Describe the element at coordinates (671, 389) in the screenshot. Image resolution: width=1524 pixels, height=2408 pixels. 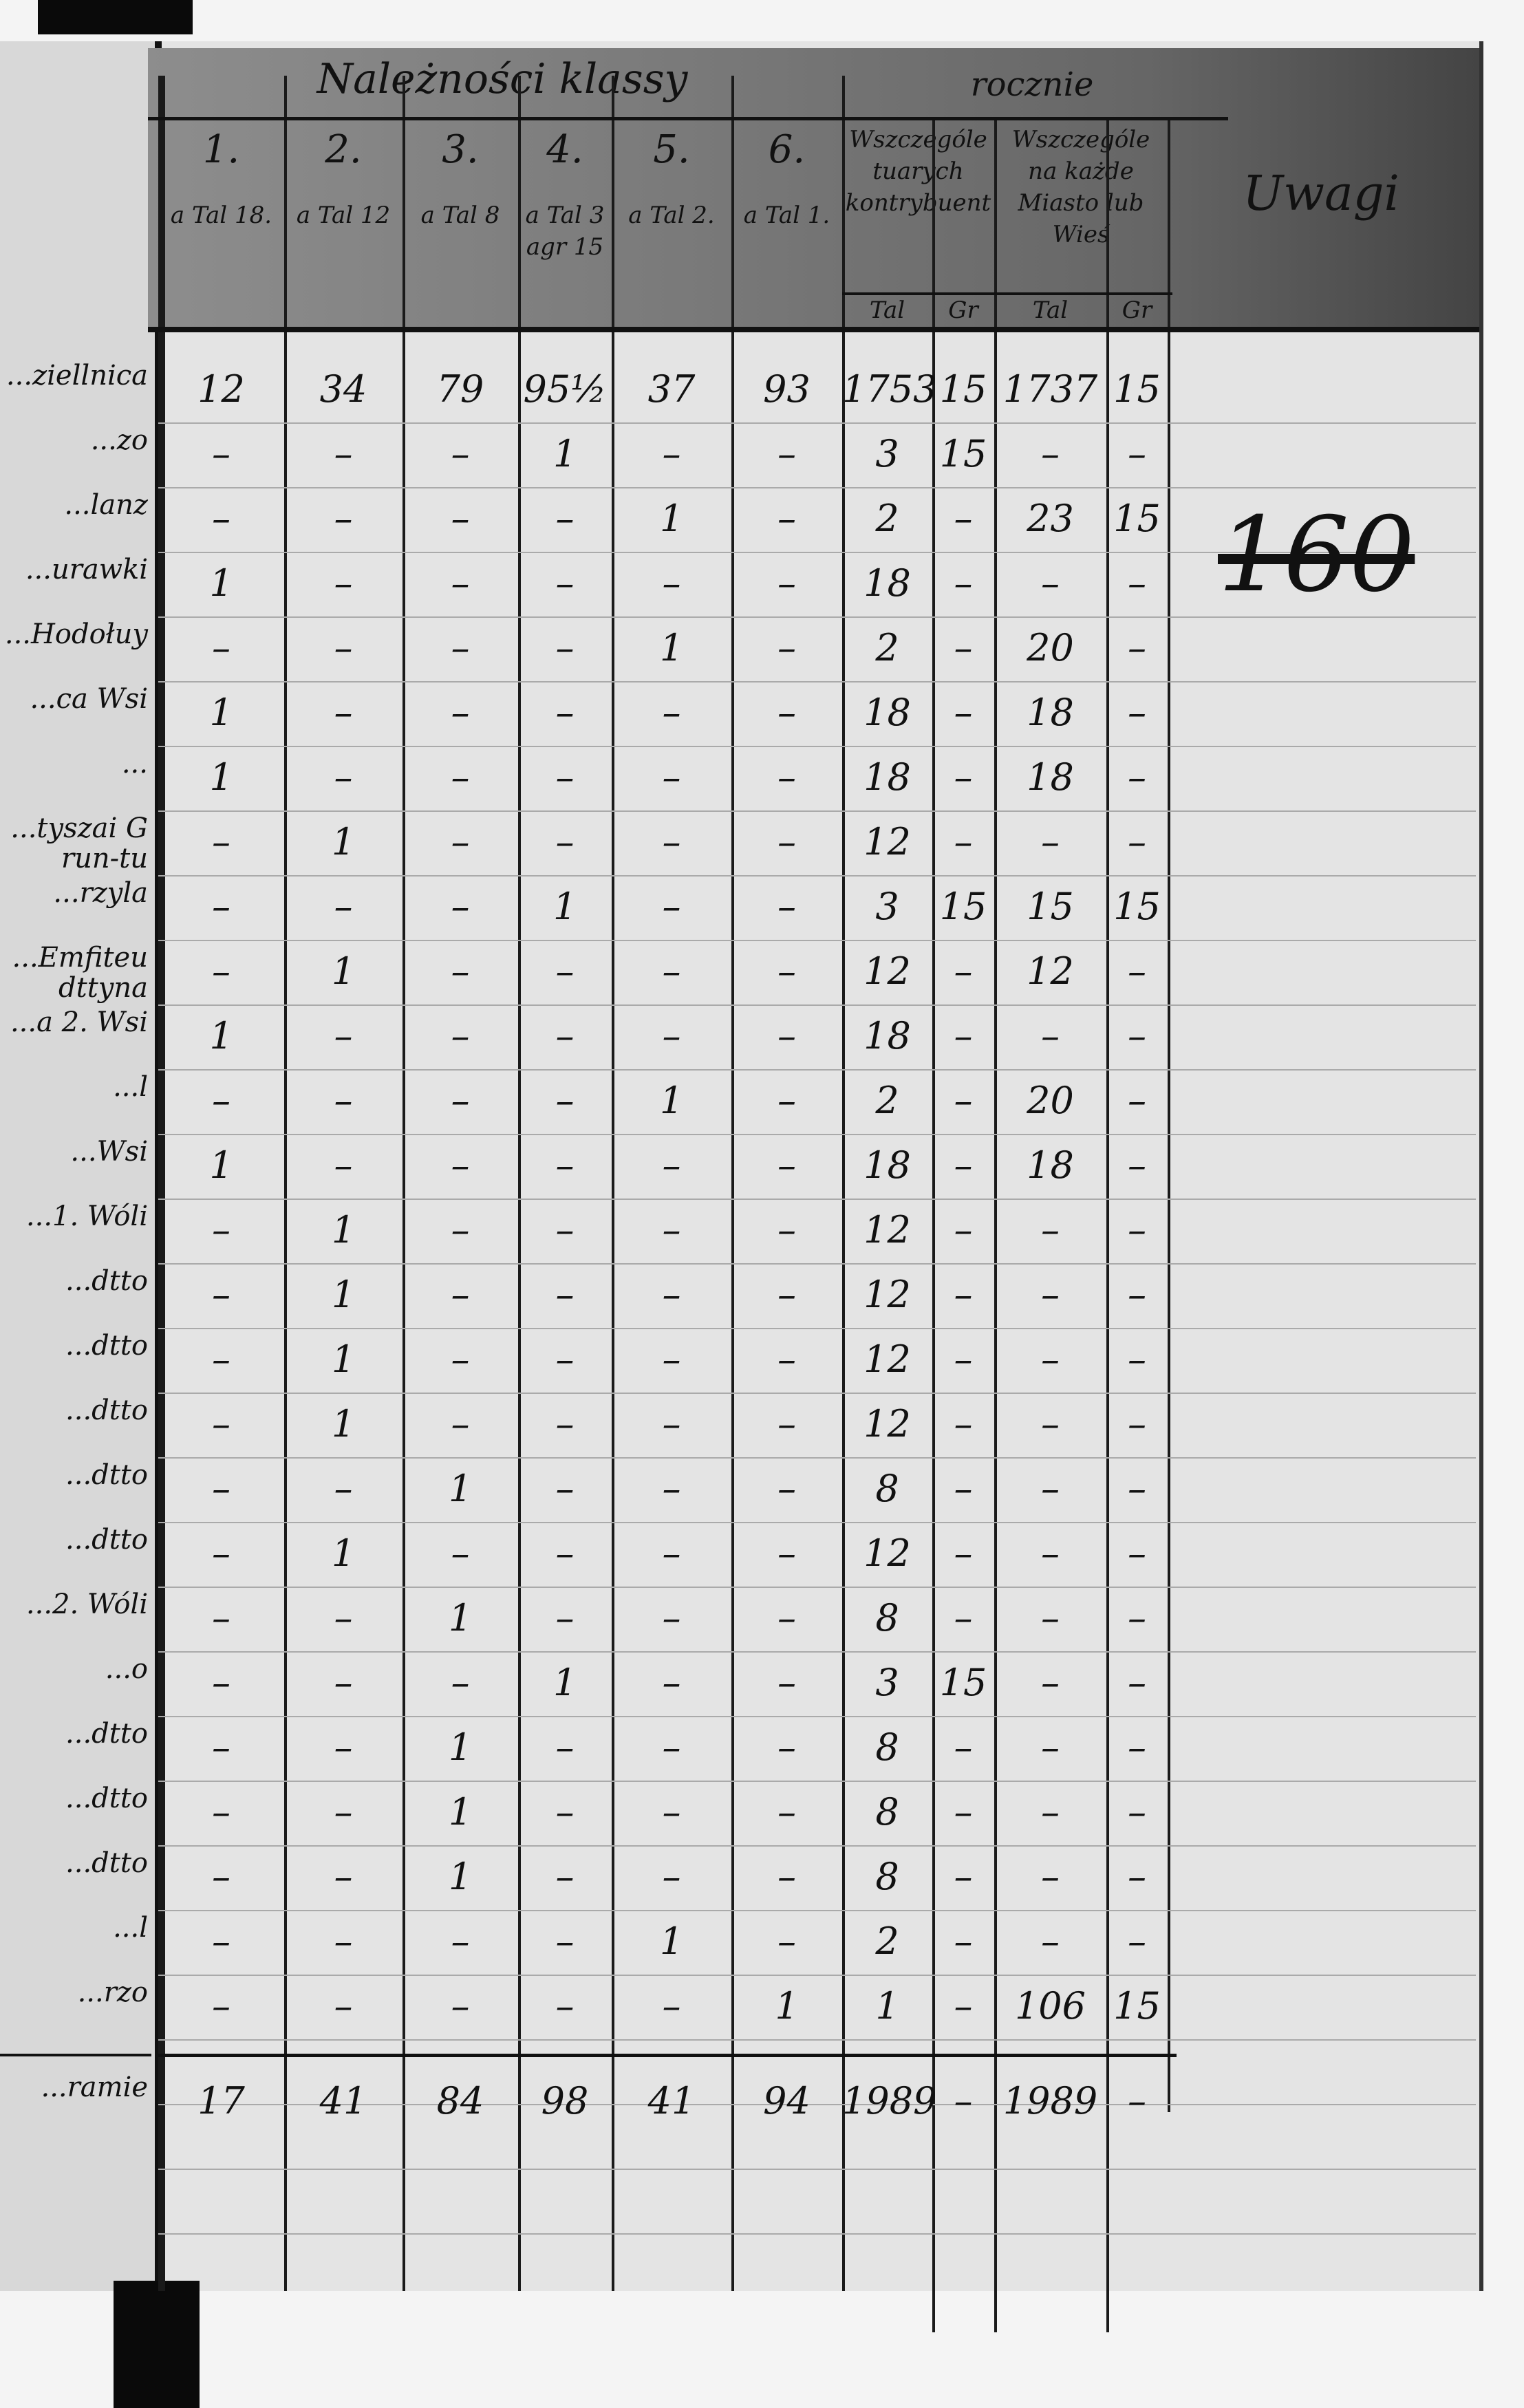
I see `cell-value: 37` at that location.